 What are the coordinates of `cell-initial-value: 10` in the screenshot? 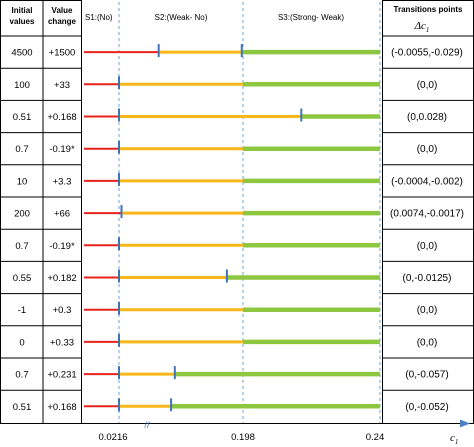 It's located at (22, 181).